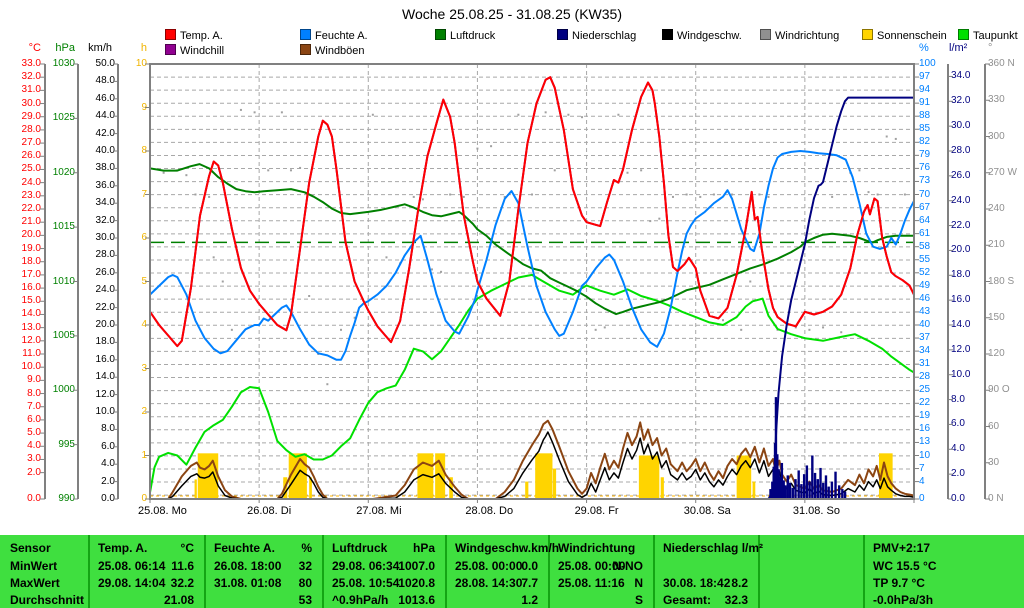 The height and width of the screenshot is (608, 1024). Describe the element at coordinates (925, 429) in the screenshot. I see `tick-label-hum: 16` at that location.